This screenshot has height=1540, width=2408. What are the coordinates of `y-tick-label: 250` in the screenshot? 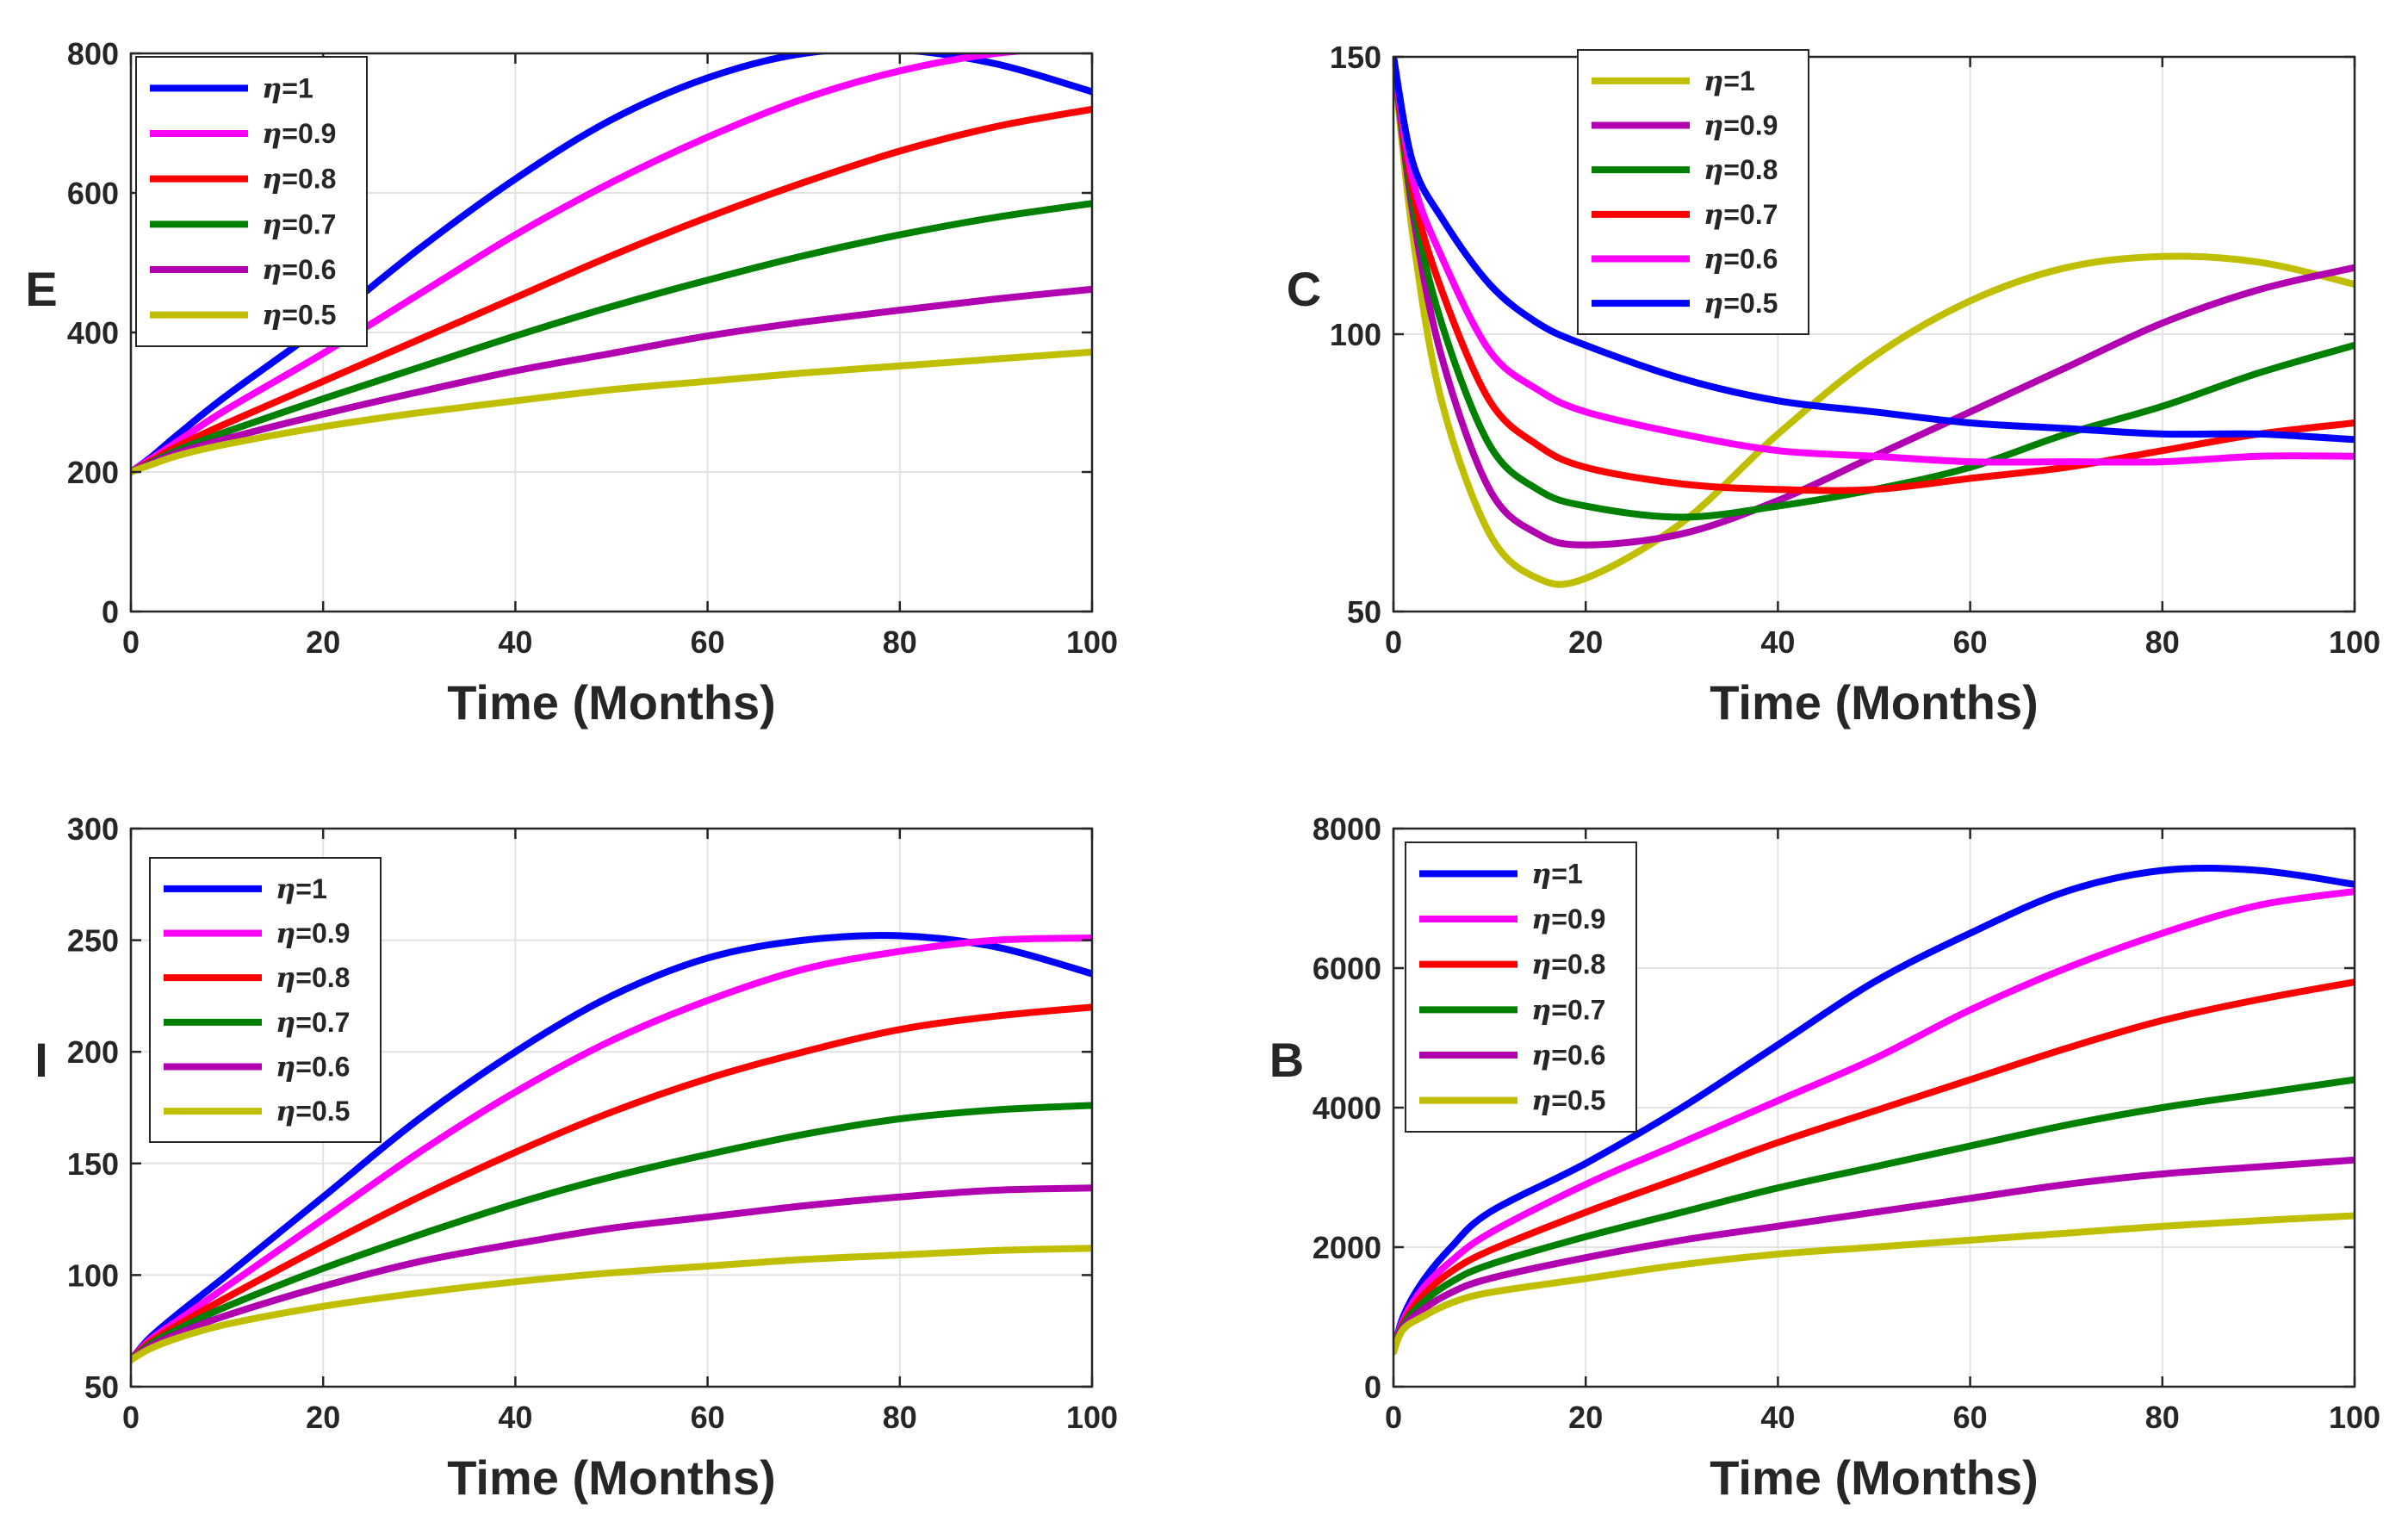 It's located at (93, 941).